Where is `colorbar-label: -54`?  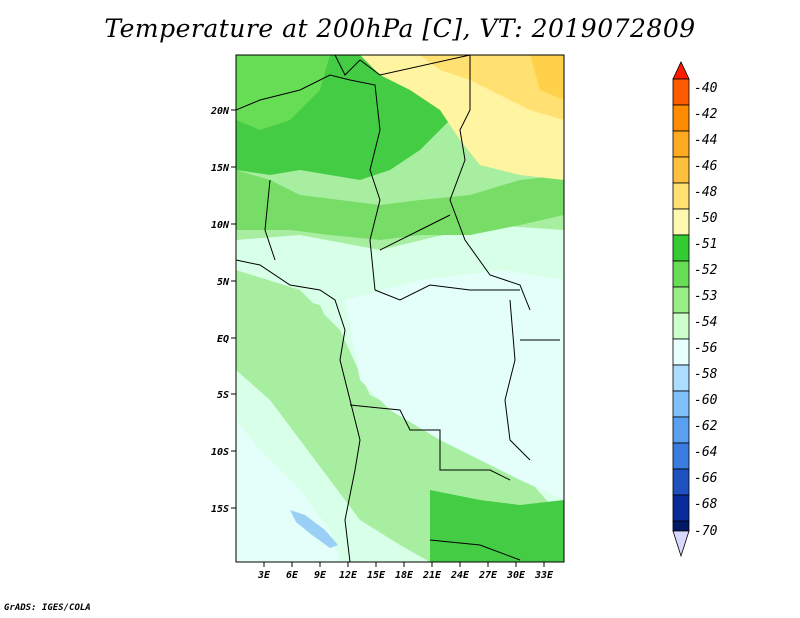
colorbar-label: -54 is located at coordinates (705, 322).